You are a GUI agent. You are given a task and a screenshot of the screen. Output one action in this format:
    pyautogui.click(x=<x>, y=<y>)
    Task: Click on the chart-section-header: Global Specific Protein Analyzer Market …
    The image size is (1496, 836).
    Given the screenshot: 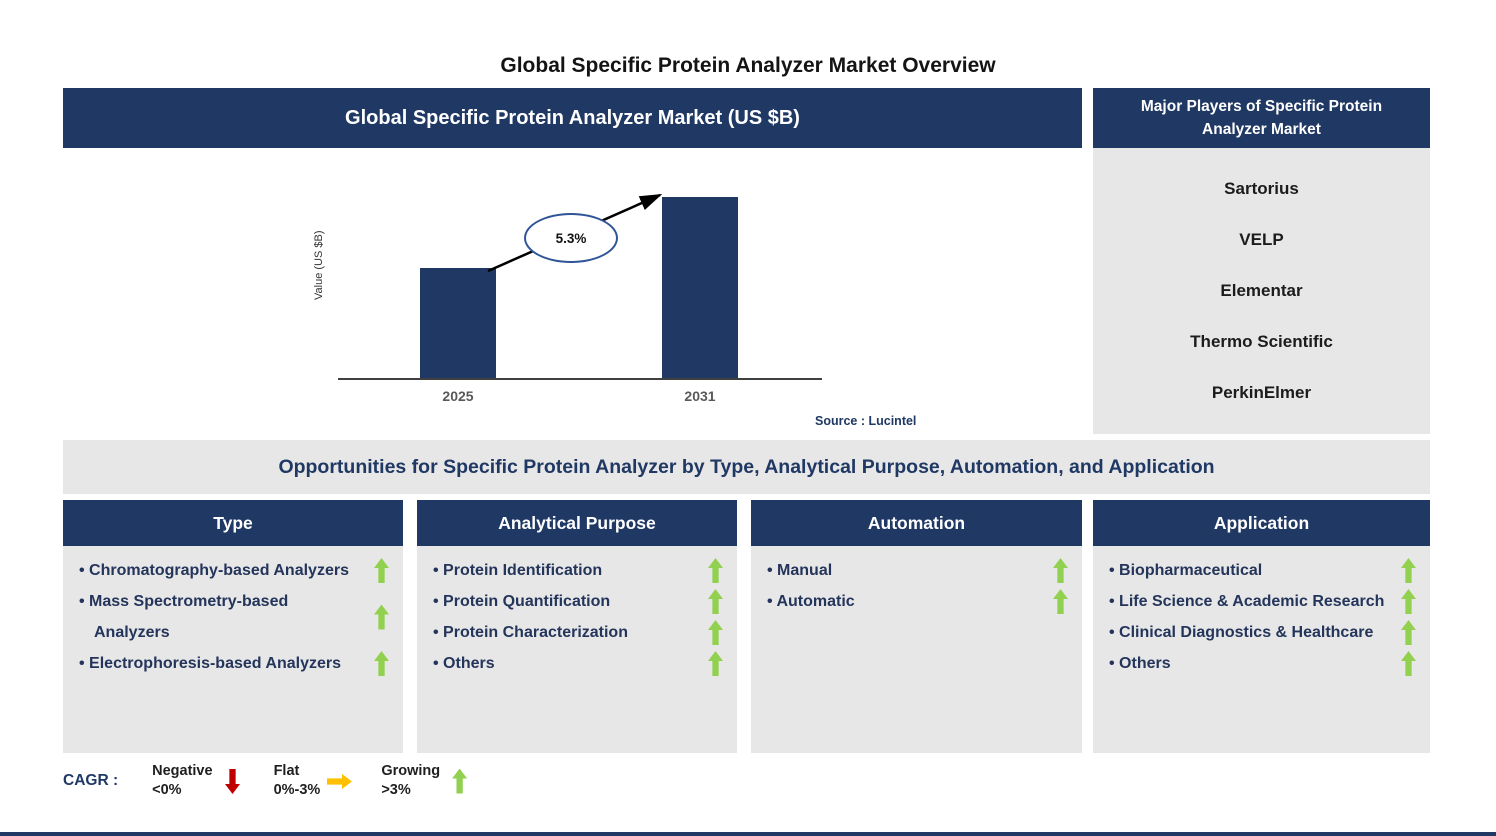 What is the action you would take?
    pyautogui.click(x=572, y=118)
    